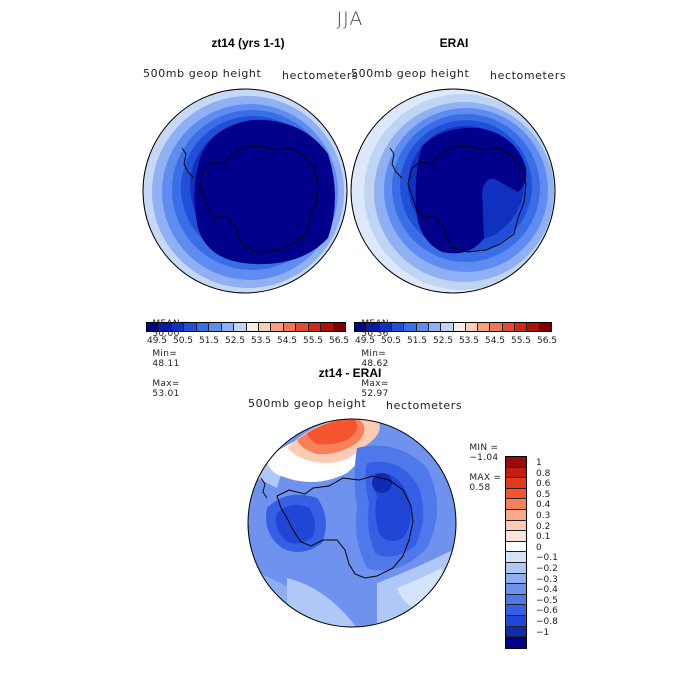 This screenshot has width=700, height=700. Describe the element at coordinates (165, 354) in the screenshot. I see `panel1-min-label: Min=` at that location.